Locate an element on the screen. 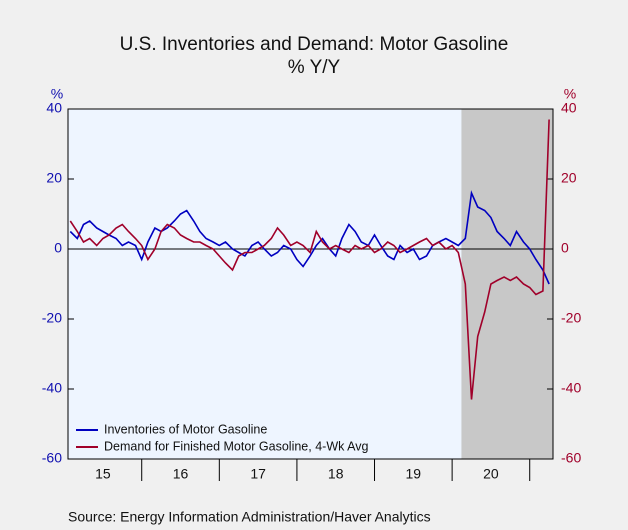 This screenshot has height=530, width=628. x-tick-label: 20 is located at coordinates (491, 474).